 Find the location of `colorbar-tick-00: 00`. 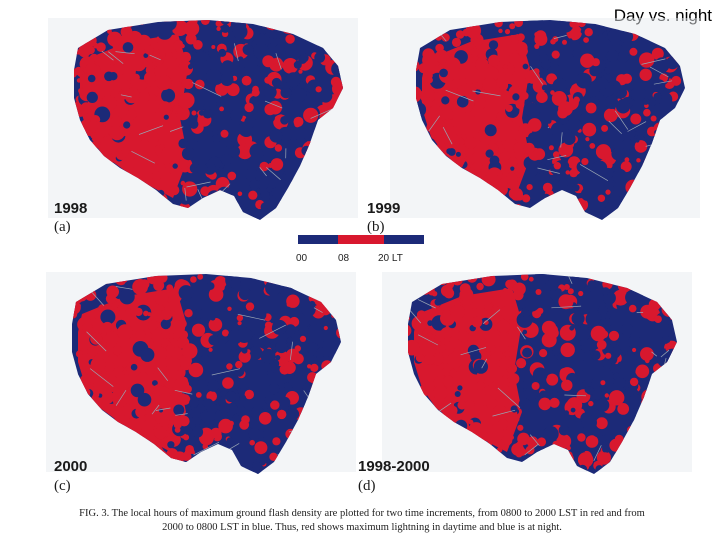

colorbar-tick-00: 00 is located at coordinates (302, 258).